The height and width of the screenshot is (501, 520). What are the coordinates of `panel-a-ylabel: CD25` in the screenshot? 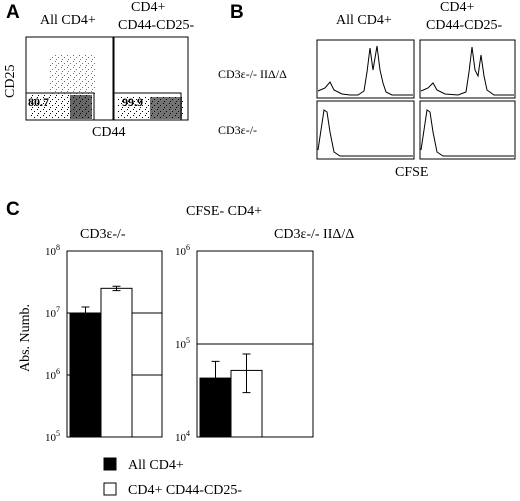 It's located at (10, 81).